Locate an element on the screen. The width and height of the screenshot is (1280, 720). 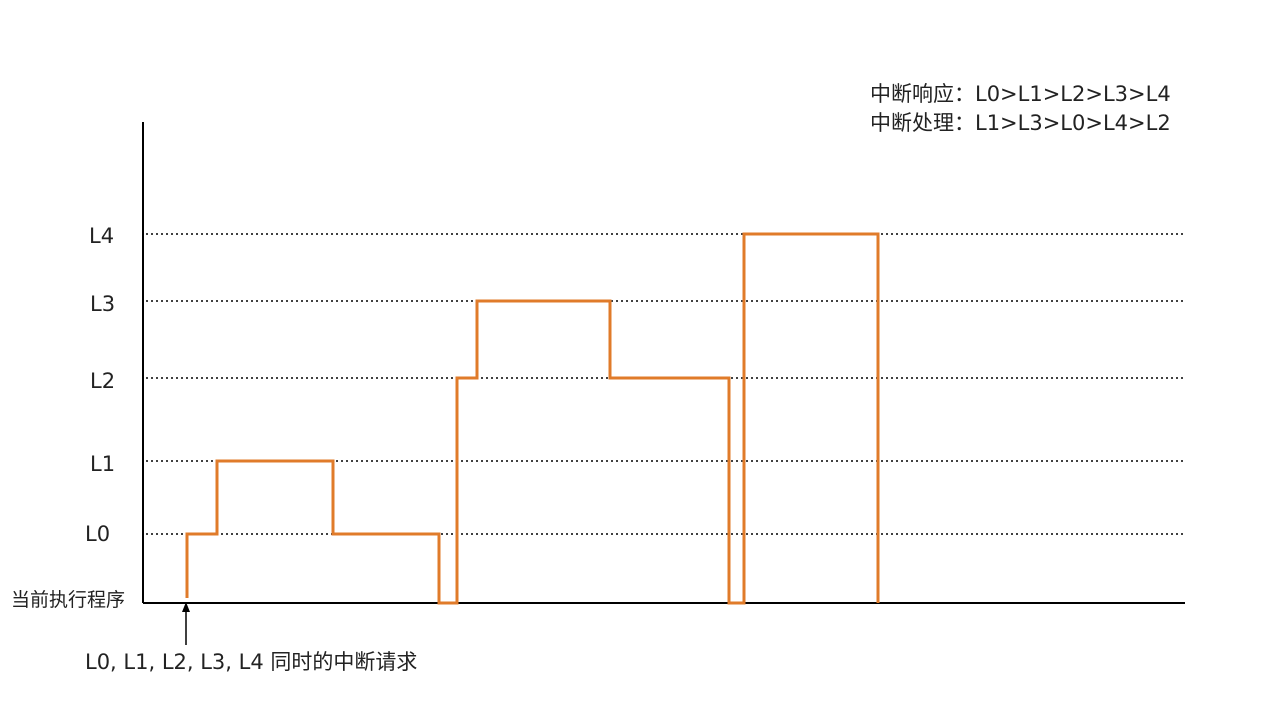
request-caption: L0, L1, L2, L3, L4 同时的中断请求 is located at coordinates (251, 662).